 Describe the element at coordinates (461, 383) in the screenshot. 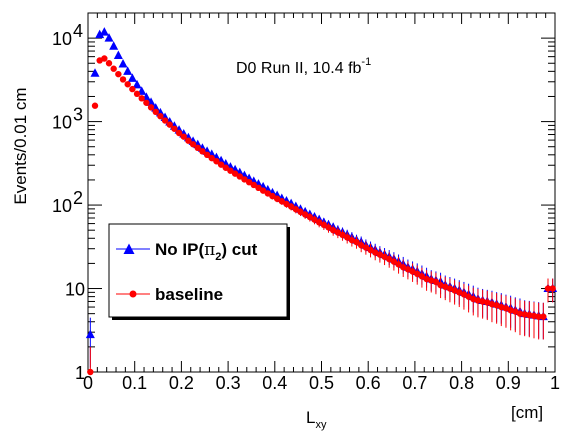

I see `x-tick-label: 0.8` at that location.